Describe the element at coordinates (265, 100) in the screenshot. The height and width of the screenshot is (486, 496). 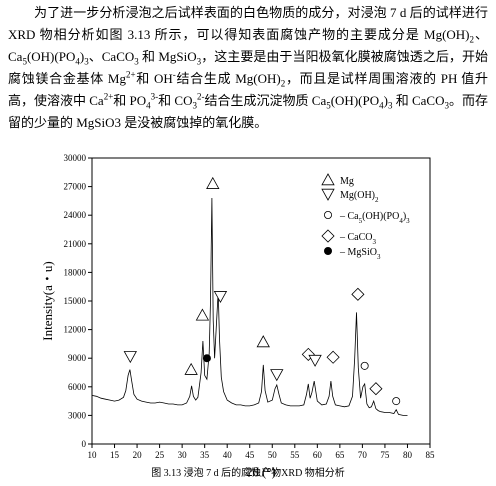
I see `text-run: 结合生成沉淀物质 Ca` at that location.